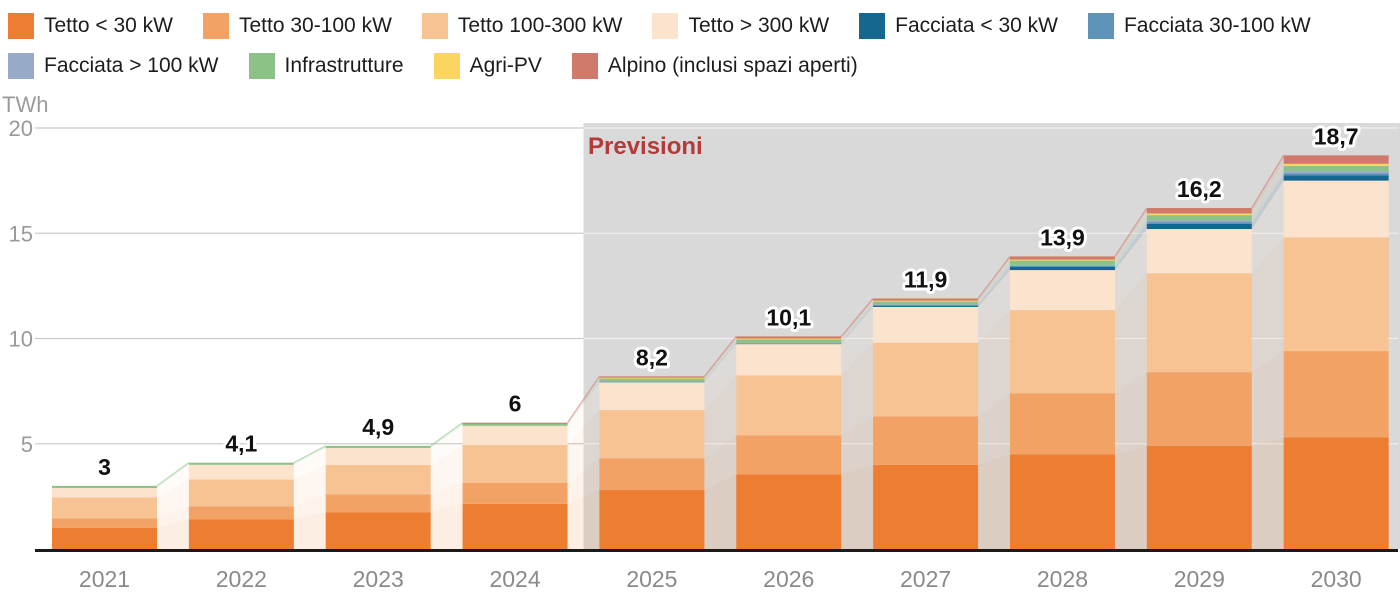 Image resolution: width=1400 pixels, height=606 pixels. Describe the element at coordinates (515, 404) in the screenshot. I see `bar-total-label: 6` at that location.